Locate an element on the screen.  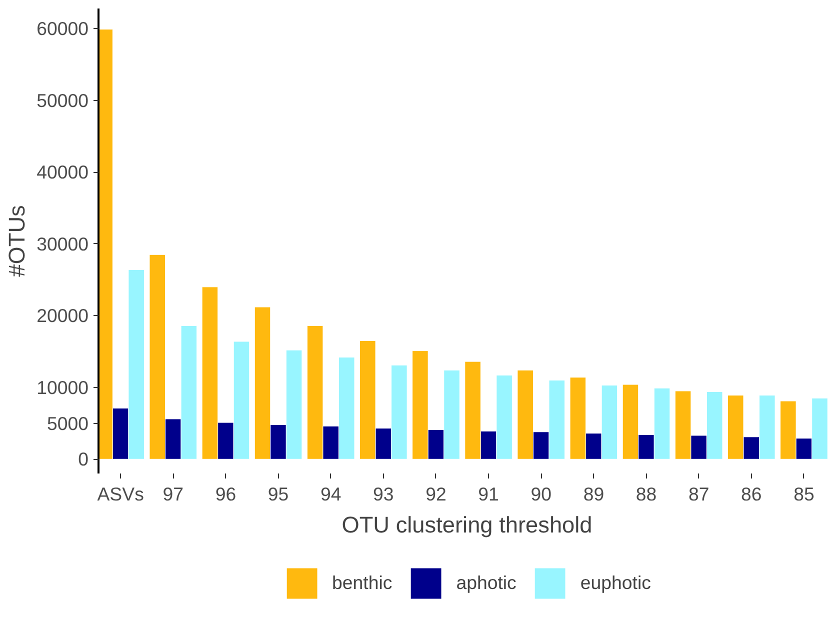
y-tick-label: 10000 is located at coordinates (62, 387).